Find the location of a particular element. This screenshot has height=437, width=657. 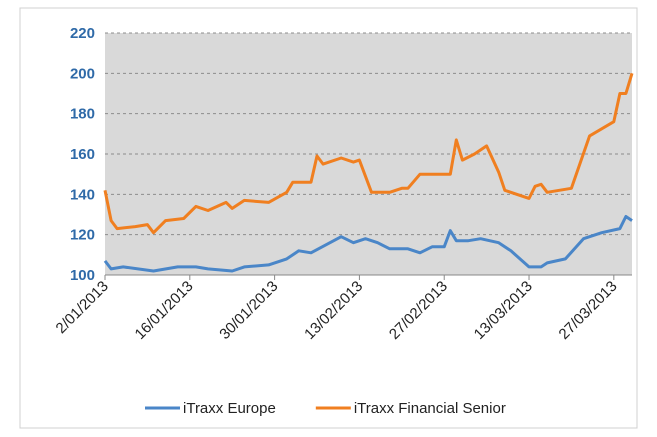

legend-label: iTraxx Financial Senior is located at coordinates (430, 408).